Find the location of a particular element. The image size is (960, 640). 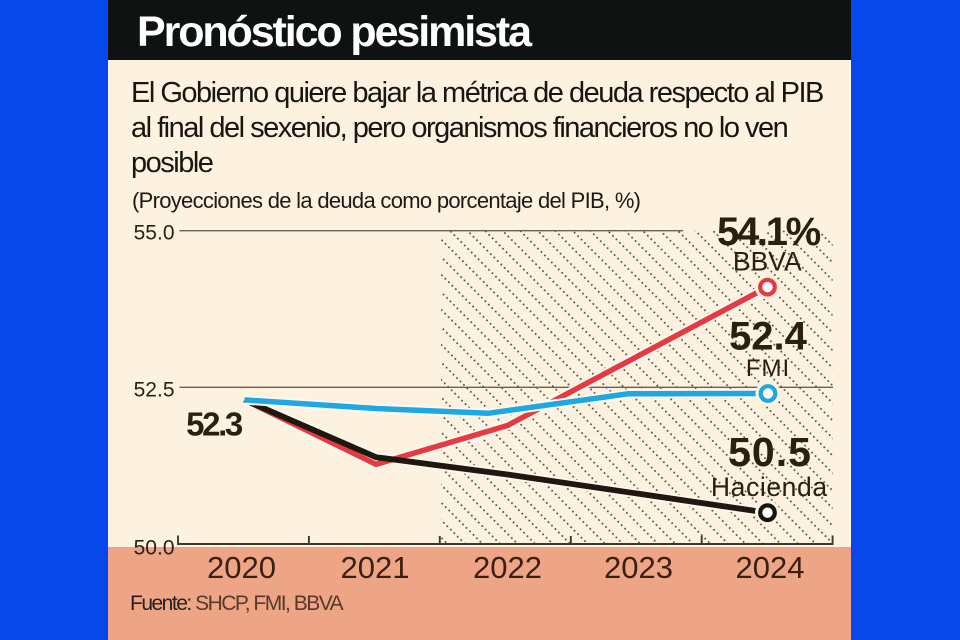

svg-text: BBVA is located at coordinates (767, 262).